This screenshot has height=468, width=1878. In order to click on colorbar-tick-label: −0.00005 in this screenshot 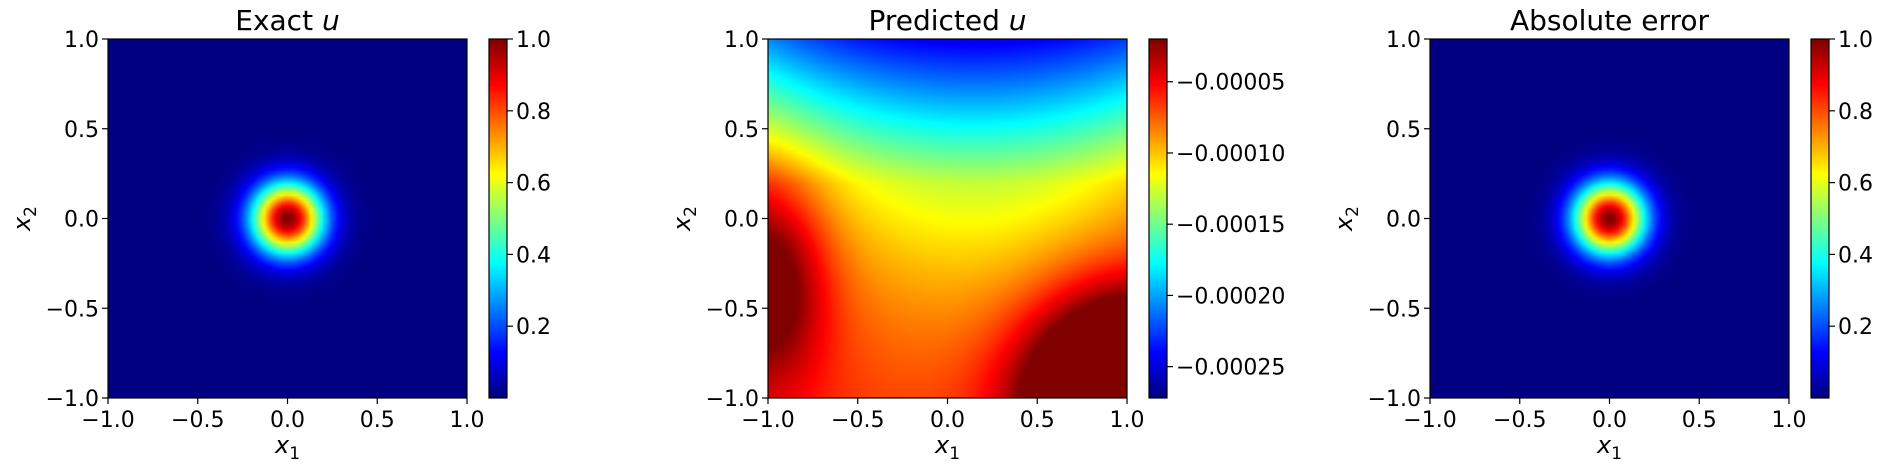, I will do `click(1230, 83)`.